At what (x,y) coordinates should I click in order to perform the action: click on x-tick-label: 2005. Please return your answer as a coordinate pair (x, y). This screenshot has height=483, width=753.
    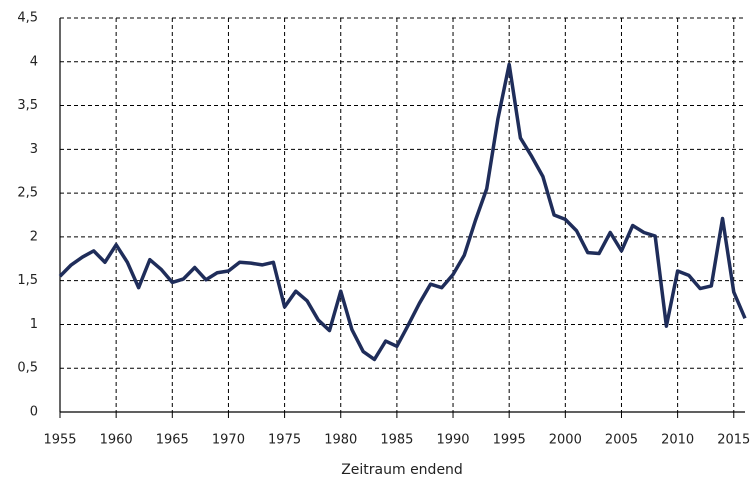
    Looking at the image, I should click on (621, 440).